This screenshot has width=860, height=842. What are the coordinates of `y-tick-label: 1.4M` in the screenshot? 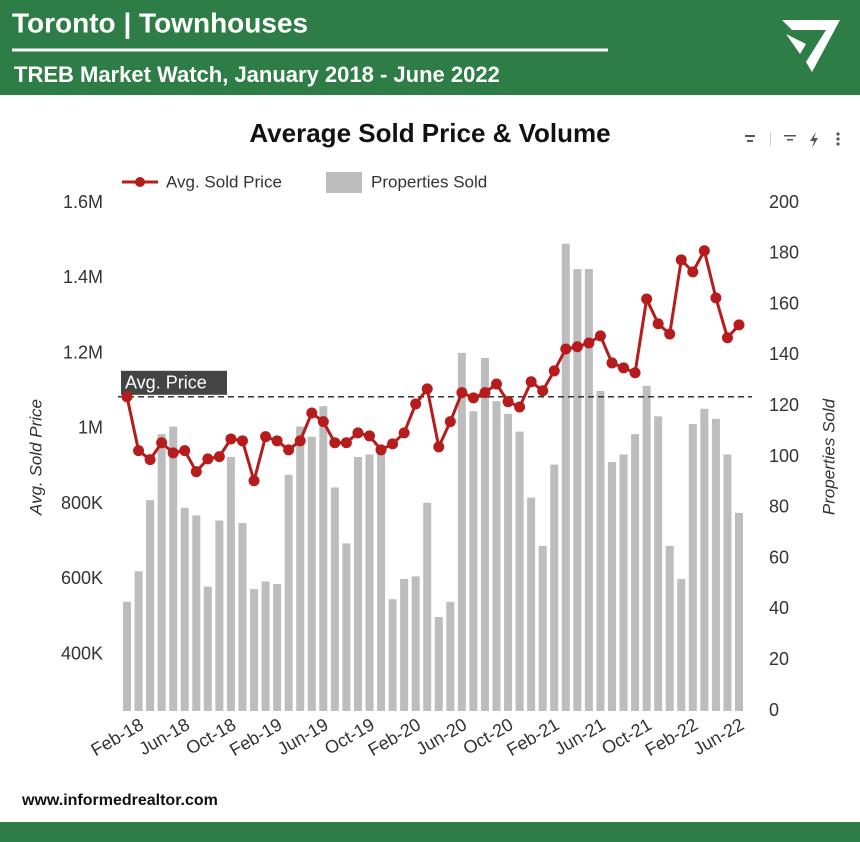 It's located at (83, 277).